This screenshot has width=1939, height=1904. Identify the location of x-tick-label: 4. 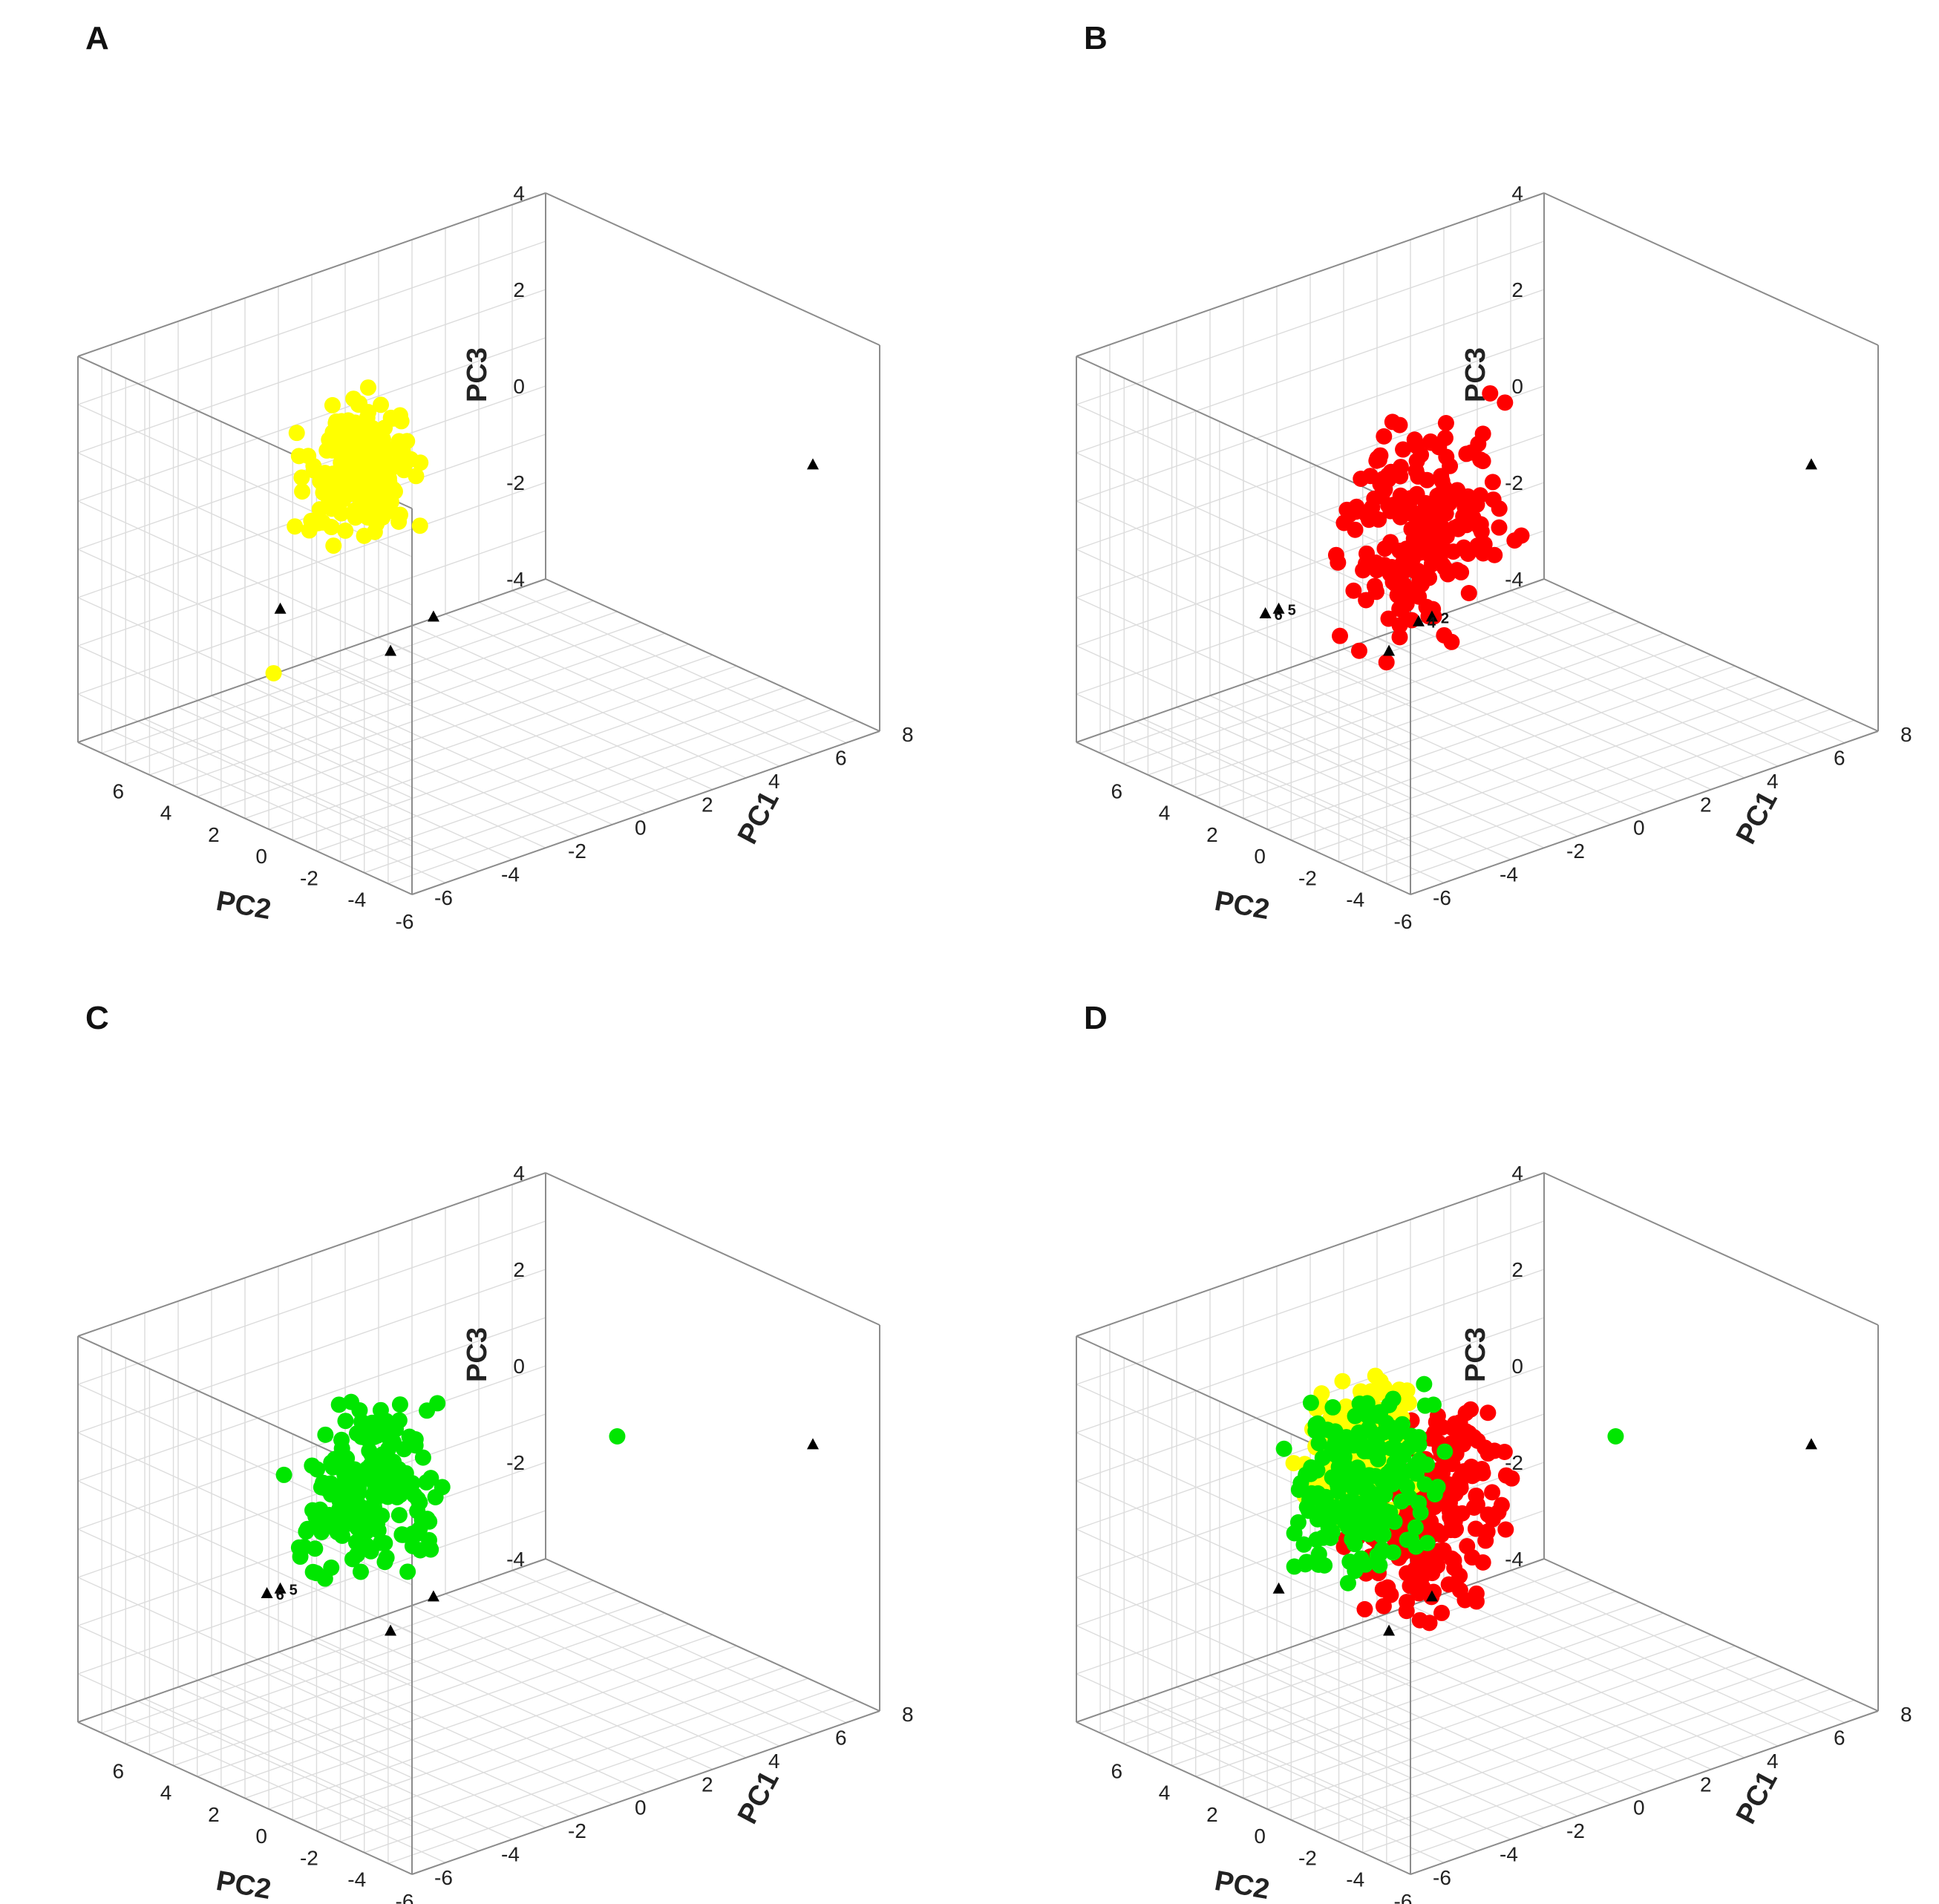
(1773, 782).